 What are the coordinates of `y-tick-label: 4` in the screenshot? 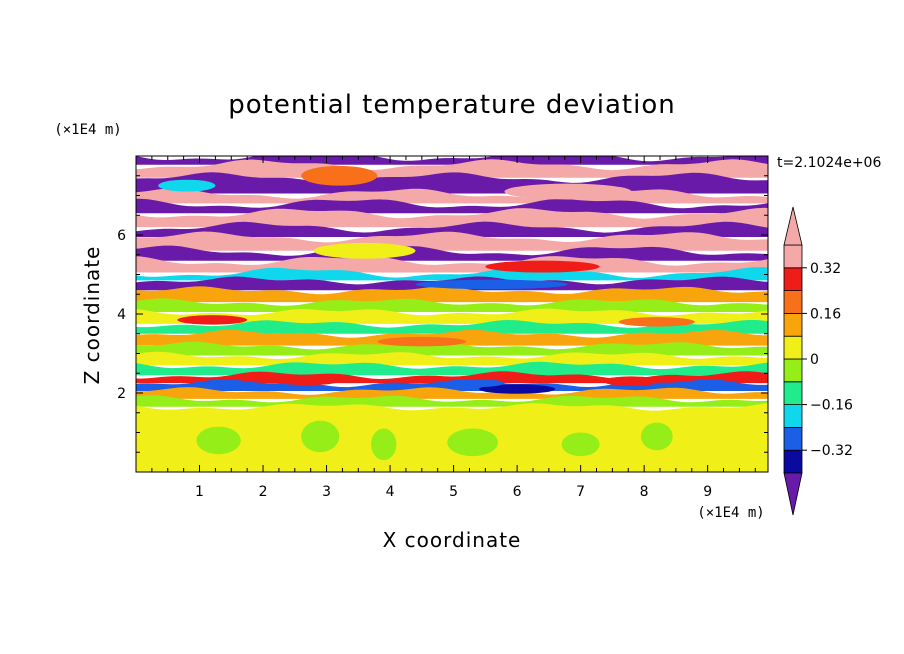 It's located at (121, 315).